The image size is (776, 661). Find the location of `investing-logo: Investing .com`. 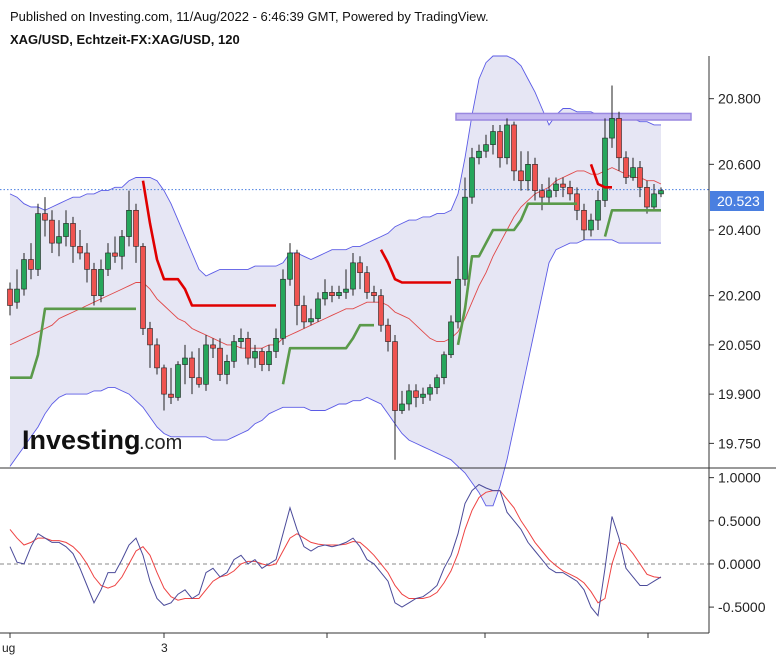

investing-logo: Investing .com is located at coordinates (102, 440).